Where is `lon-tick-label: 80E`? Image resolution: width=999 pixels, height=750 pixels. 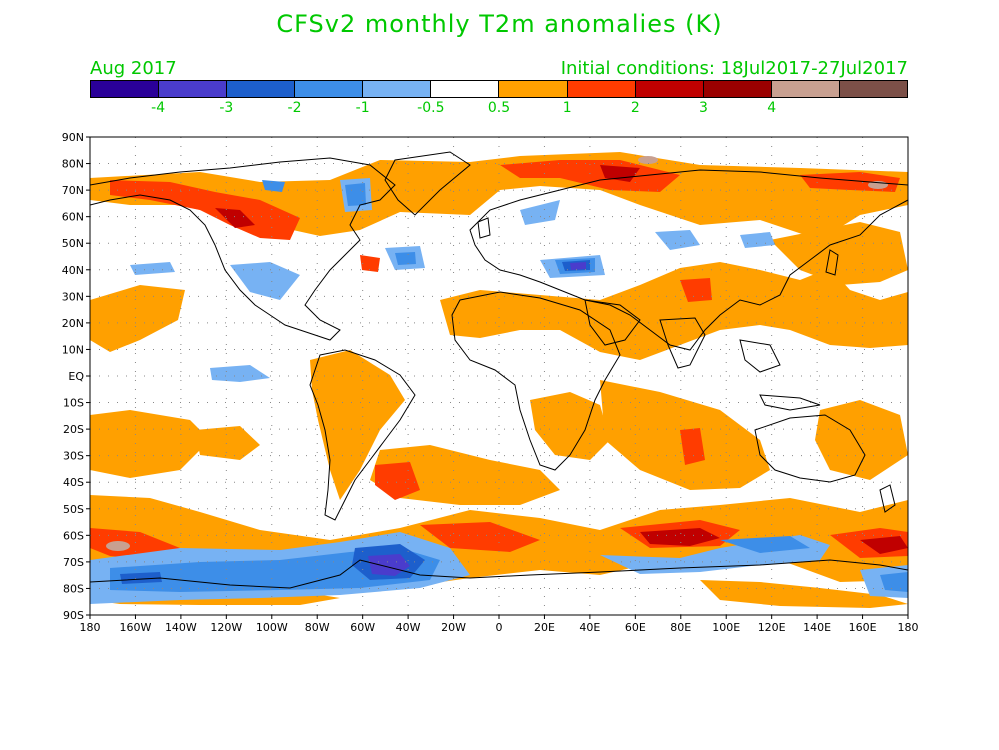 lon-tick-label: 80E is located at coordinates (680, 627).